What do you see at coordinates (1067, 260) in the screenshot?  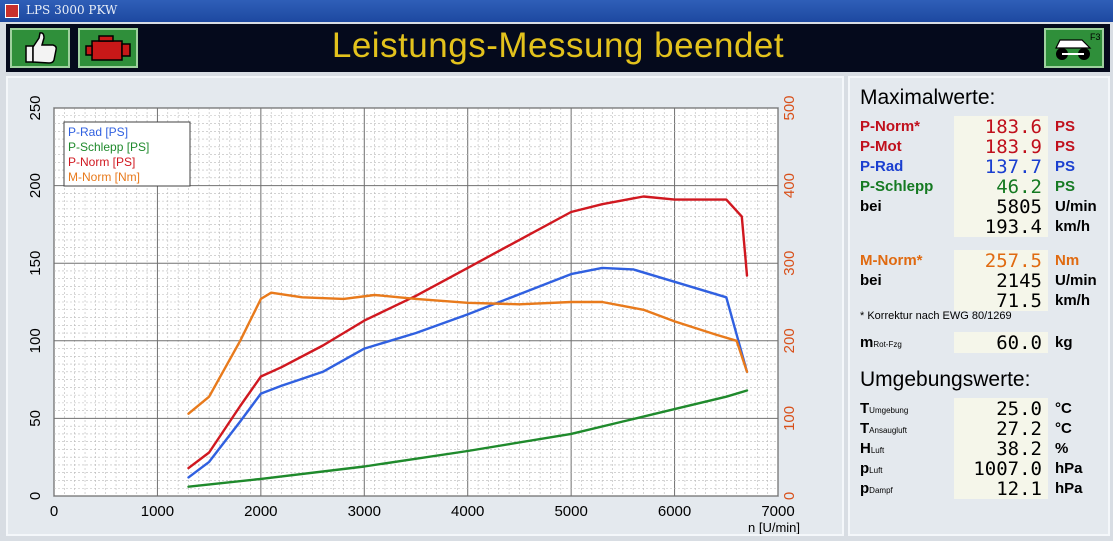 I see `value-unit: Nm` at bounding box center [1067, 260].